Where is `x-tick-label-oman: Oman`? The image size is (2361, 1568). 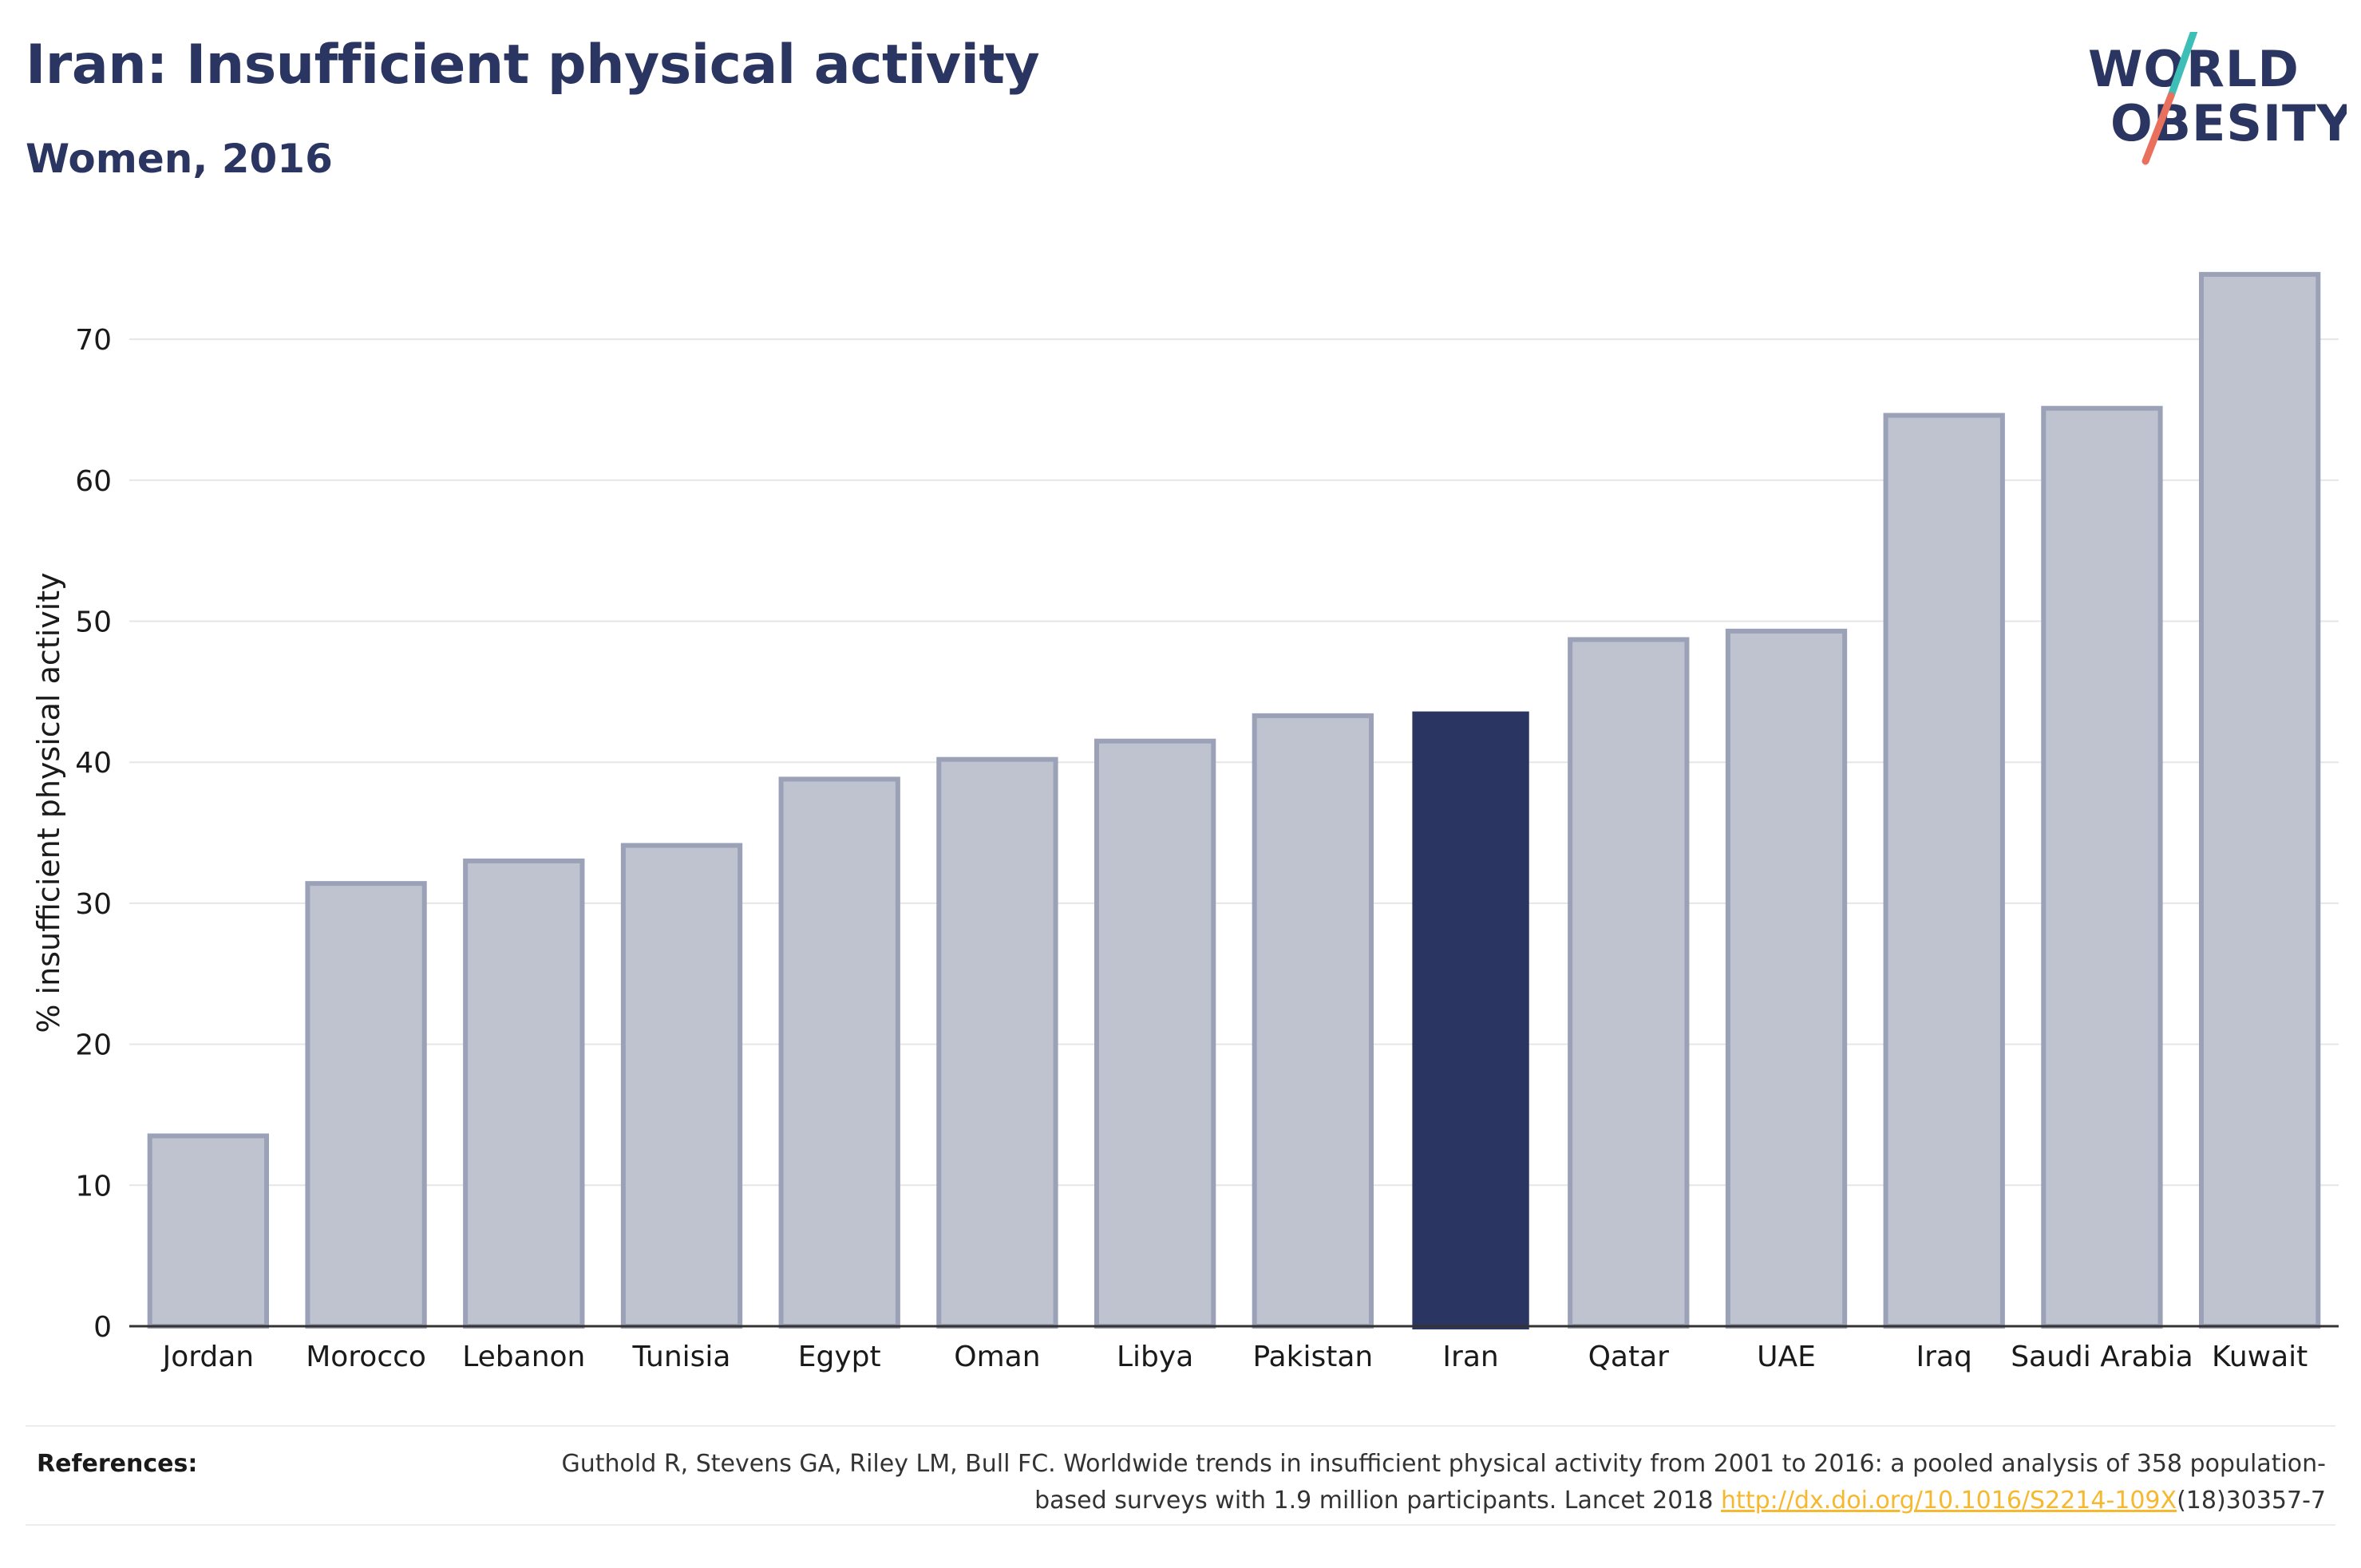 x-tick-label-oman: Oman is located at coordinates (997, 1357).